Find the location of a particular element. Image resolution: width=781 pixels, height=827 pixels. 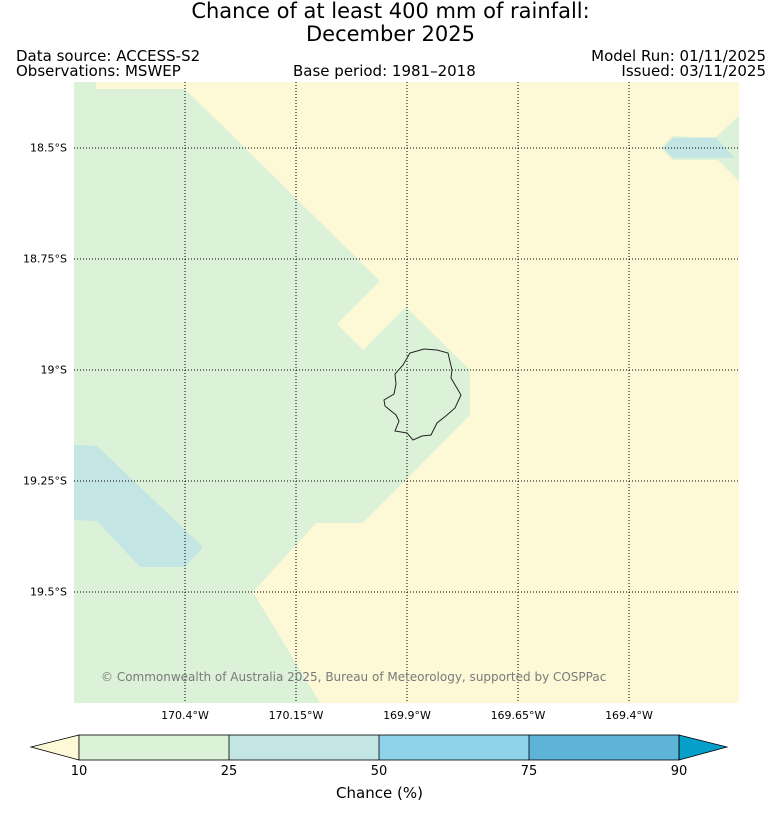

colorbar-label: Chance (%) is located at coordinates (379, 793).